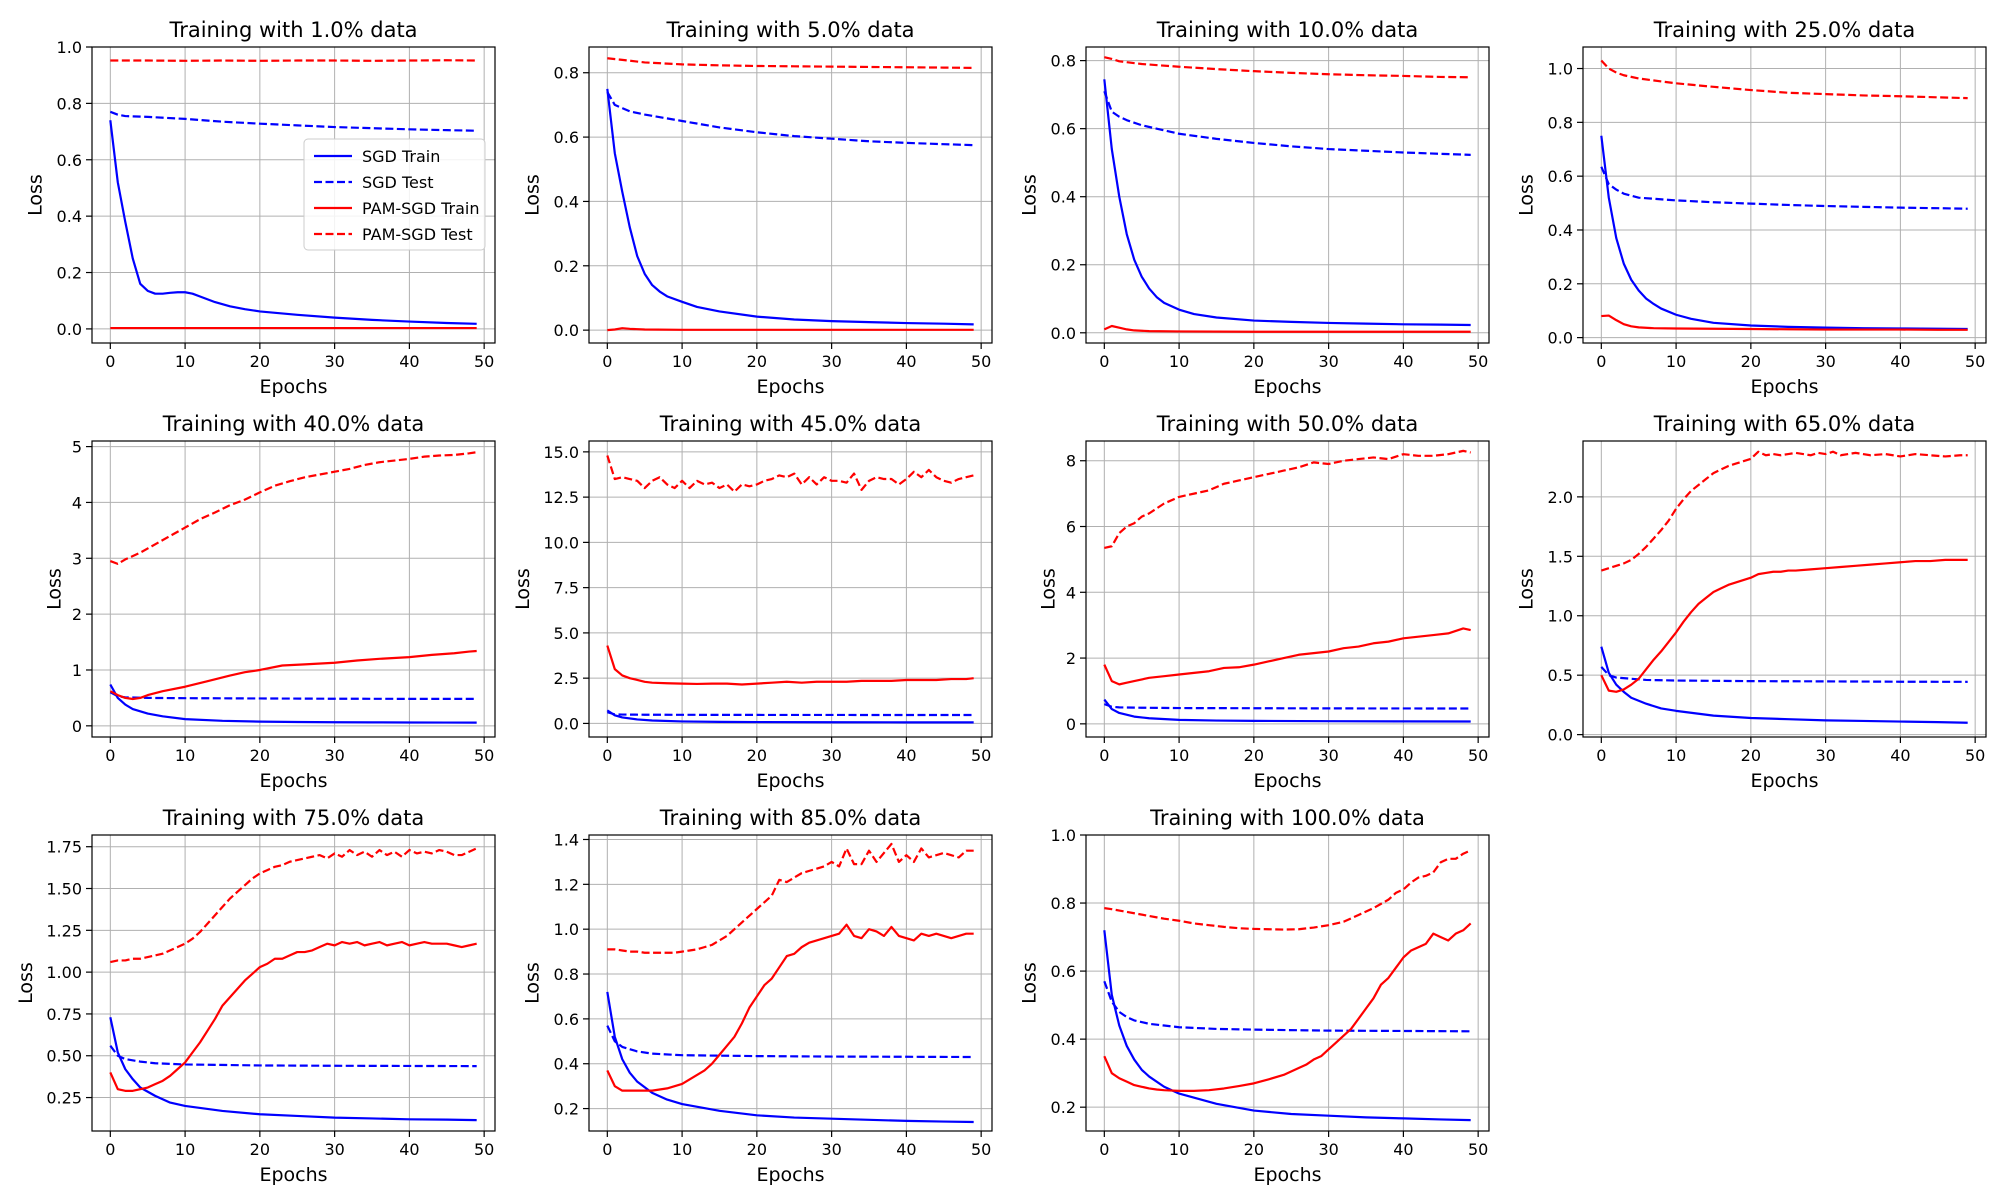 Image resolution: width=2000 pixels, height=1200 pixels. I want to click on y-tick-label: 0.50, so click(64, 1056).